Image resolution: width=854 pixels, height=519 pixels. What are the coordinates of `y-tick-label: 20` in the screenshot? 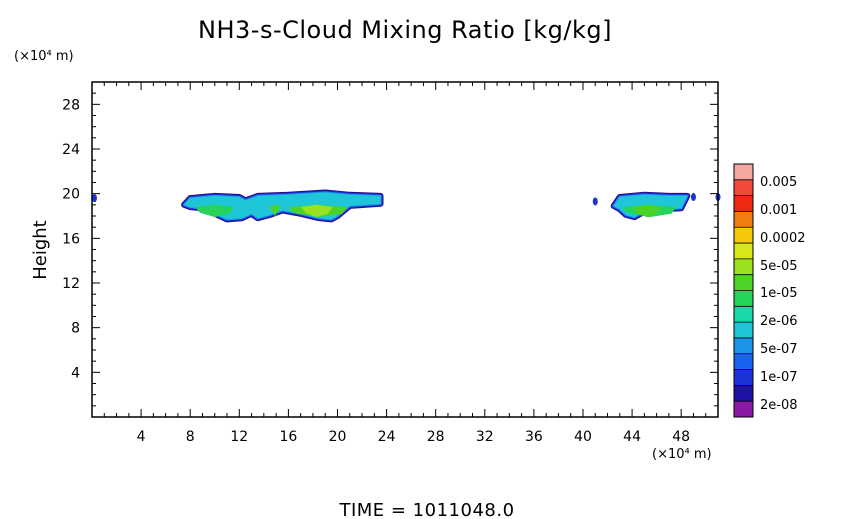 It's located at (71, 195).